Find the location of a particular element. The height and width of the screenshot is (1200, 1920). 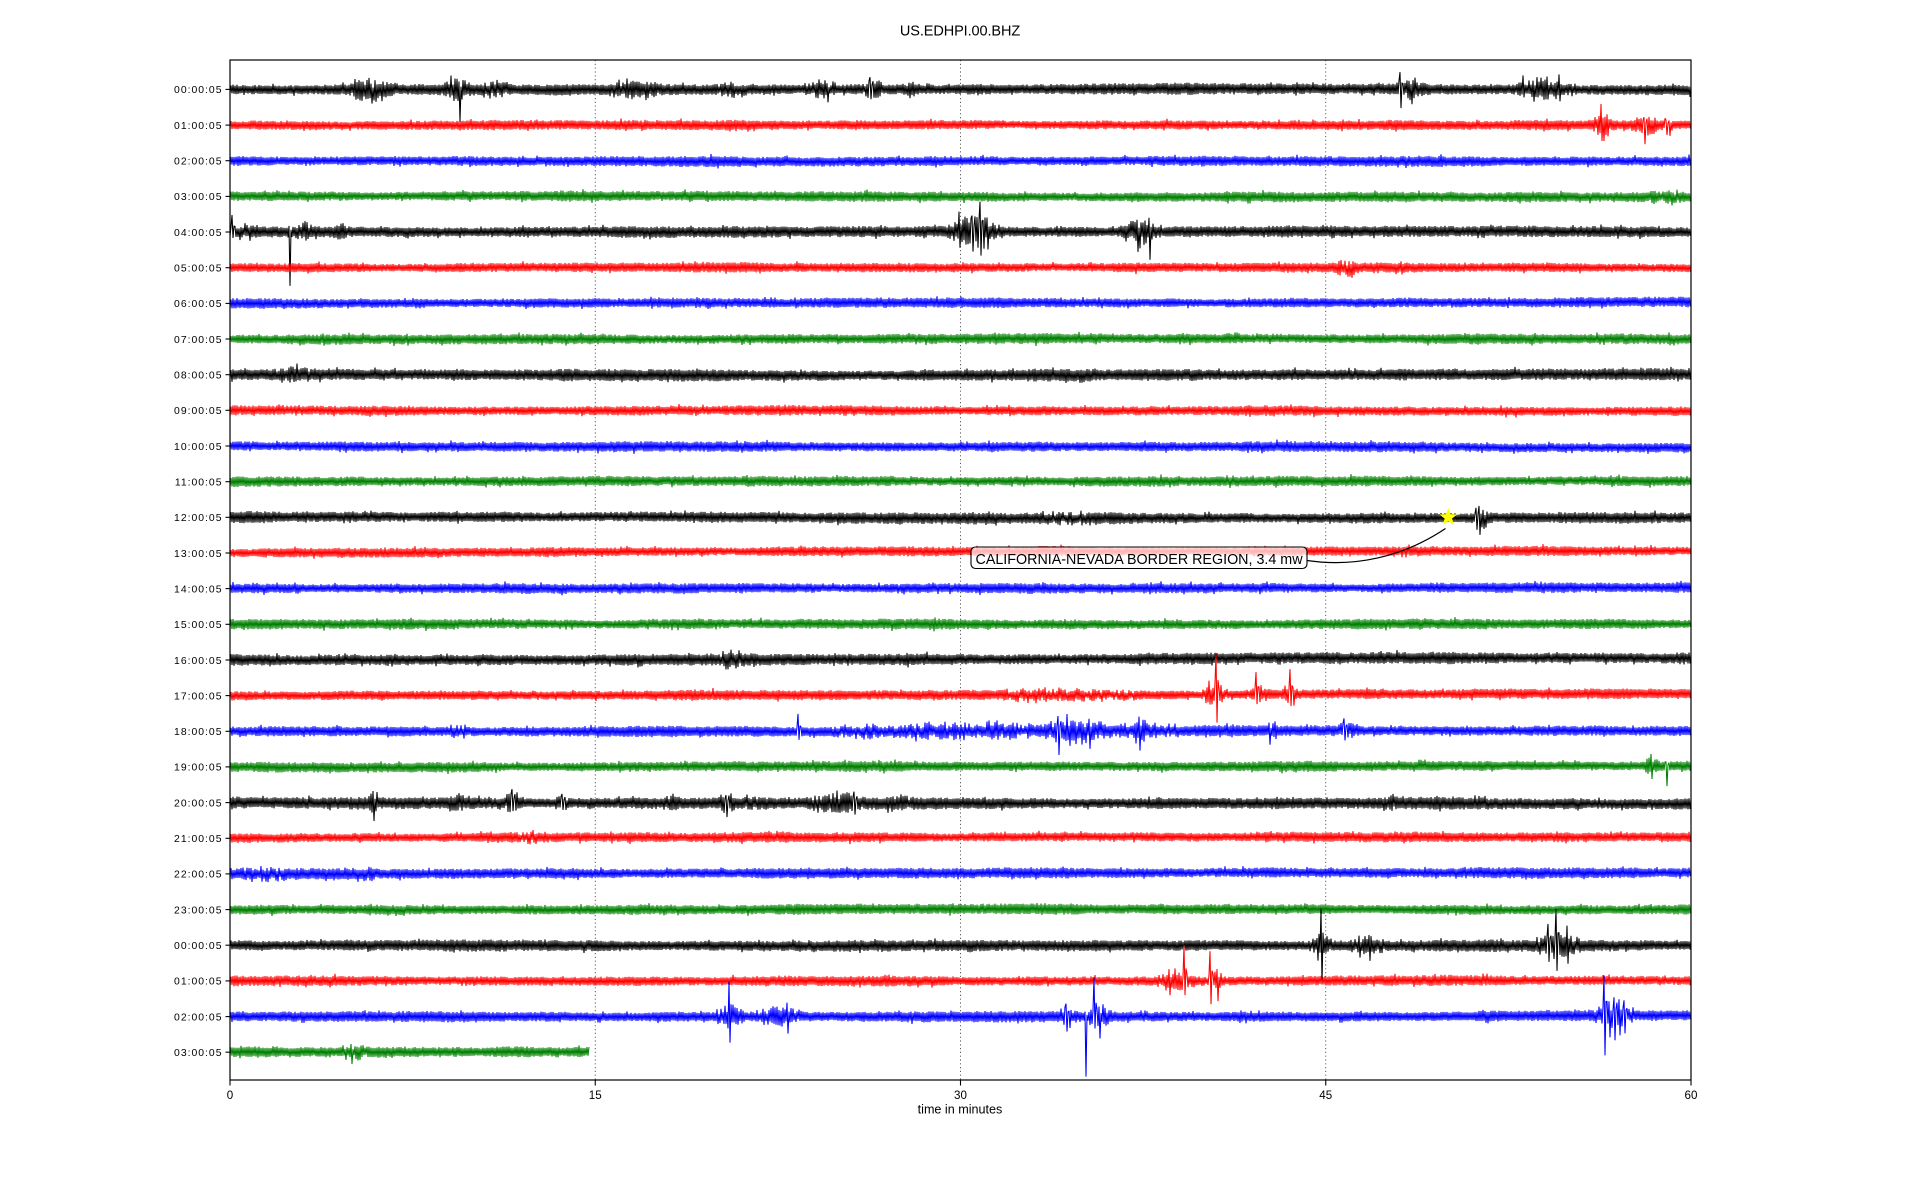

svg-text: 10:00:05 is located at coordinates (198, 447).